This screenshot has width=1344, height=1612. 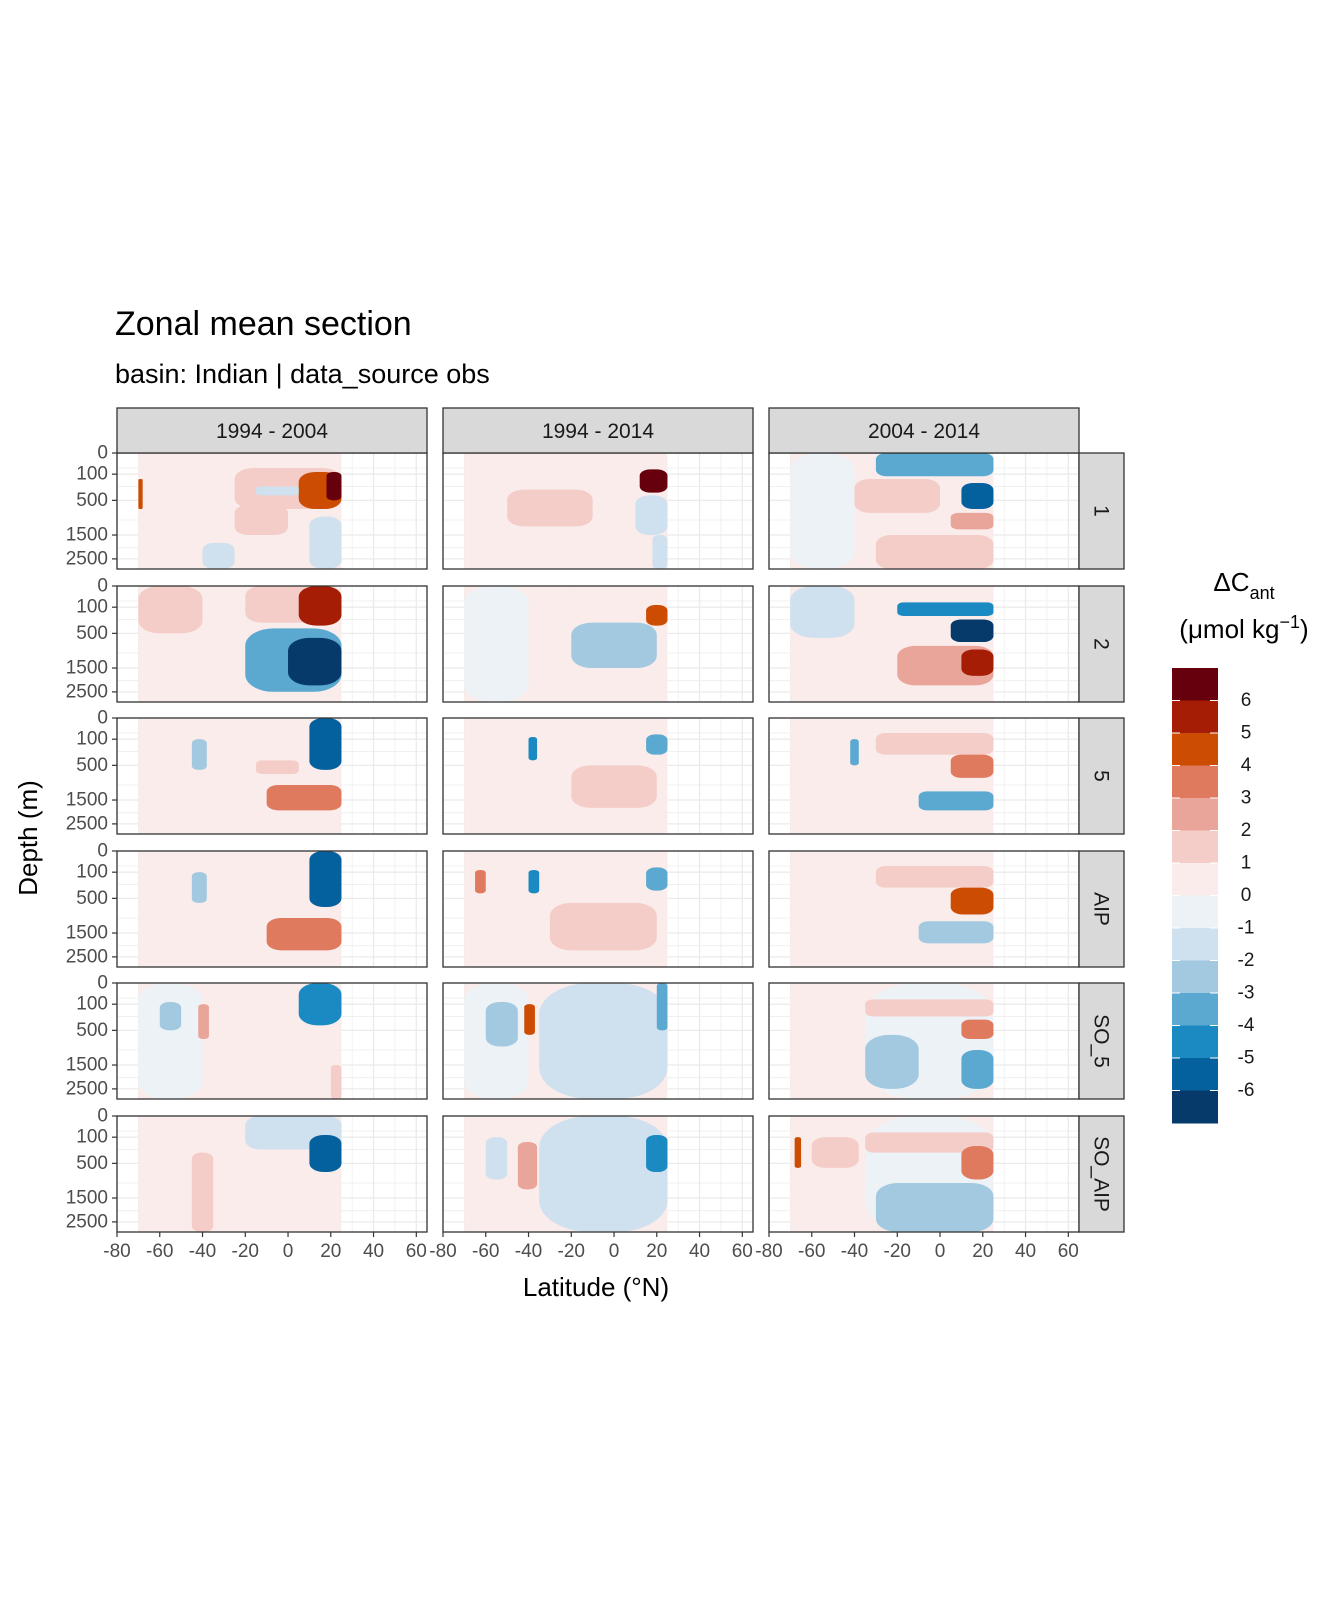 I want to click on legend-tick-labels: 6 5 4 3 2 1 0 -1 -2 -3 -4 -5 -6, so click(x=1213, y=895).